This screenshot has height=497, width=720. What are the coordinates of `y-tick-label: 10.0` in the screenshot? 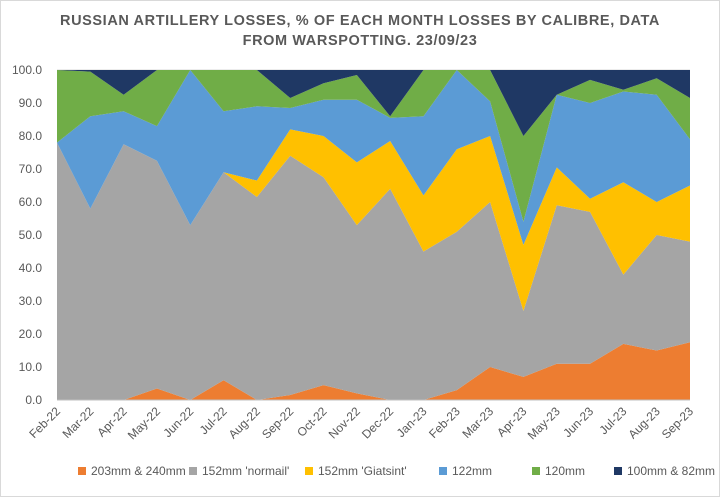 It's located at (31, 367).